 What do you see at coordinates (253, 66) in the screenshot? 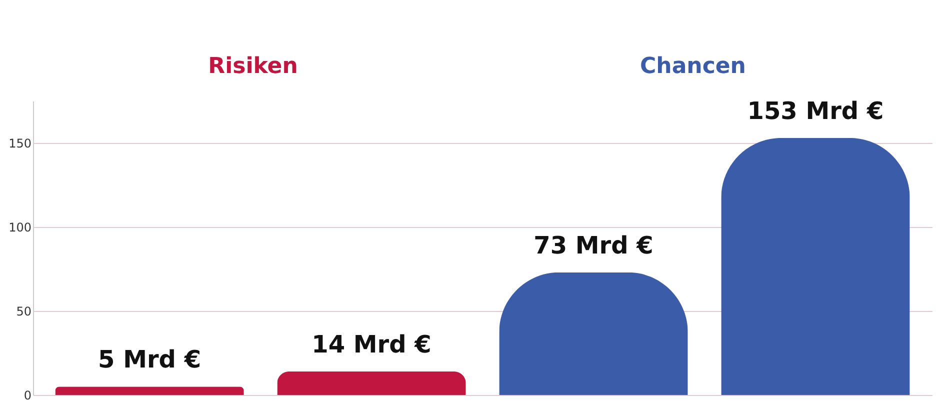
I see `text: Risiken` at bounding box center [253, 66].